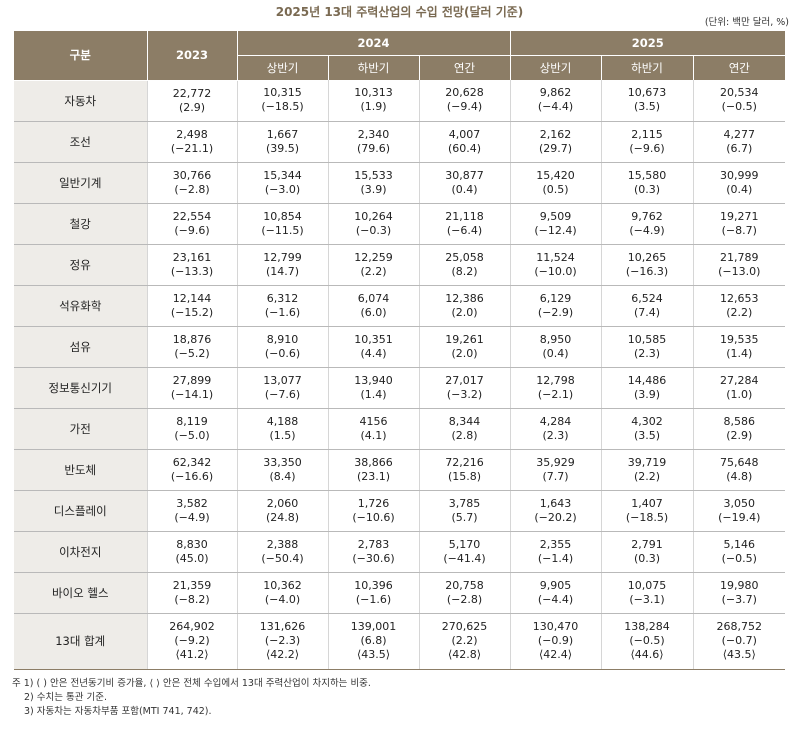 The image size is (799, 731). I want to click on cell-value: 9,762, so click(647, 216).